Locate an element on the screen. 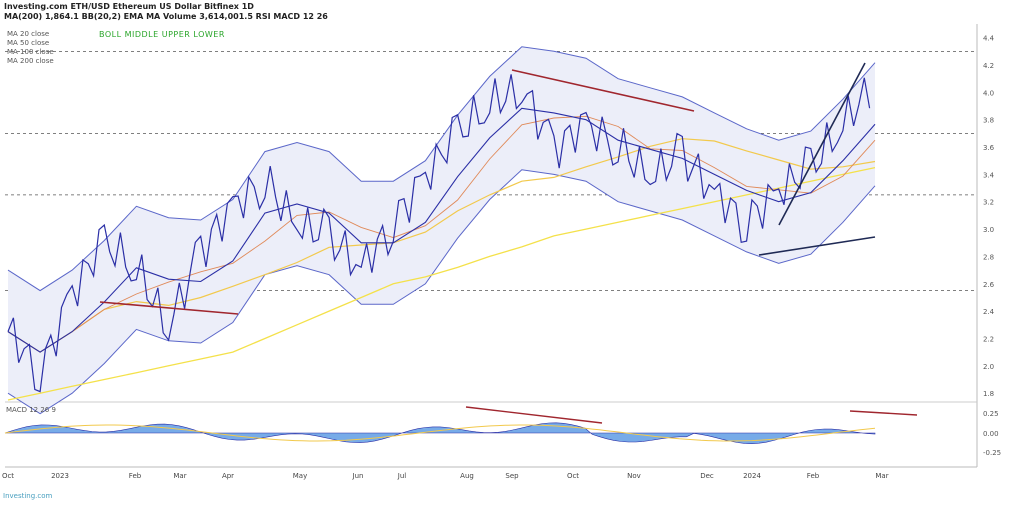 The width and height of the screenshot is (1024, 505). legend-ma200: MA 200 close is located at coordinates (30, 61).